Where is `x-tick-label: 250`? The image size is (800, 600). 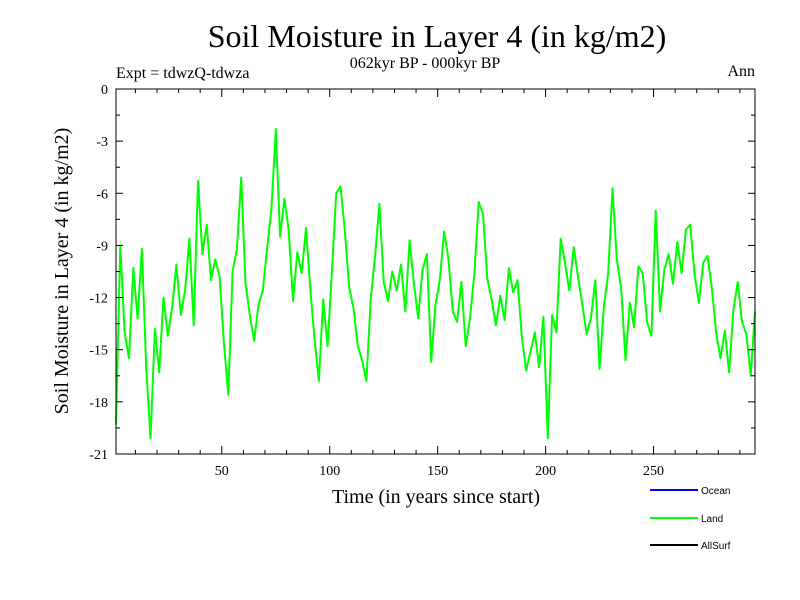 x-tick-label: 250 is located at coordinates (653, 471).